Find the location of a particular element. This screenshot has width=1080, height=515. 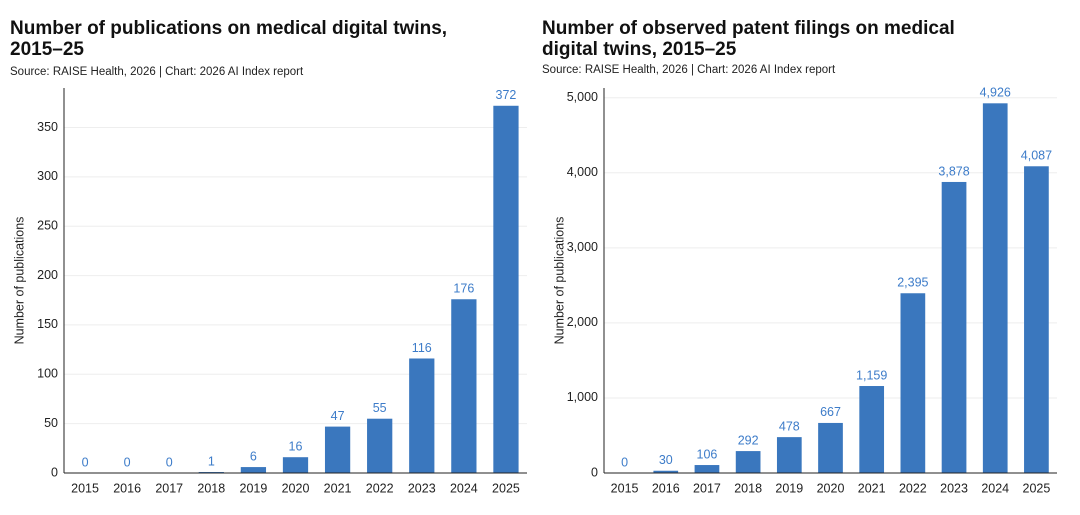

value-label: 106 is located at coordinates (707, 454).